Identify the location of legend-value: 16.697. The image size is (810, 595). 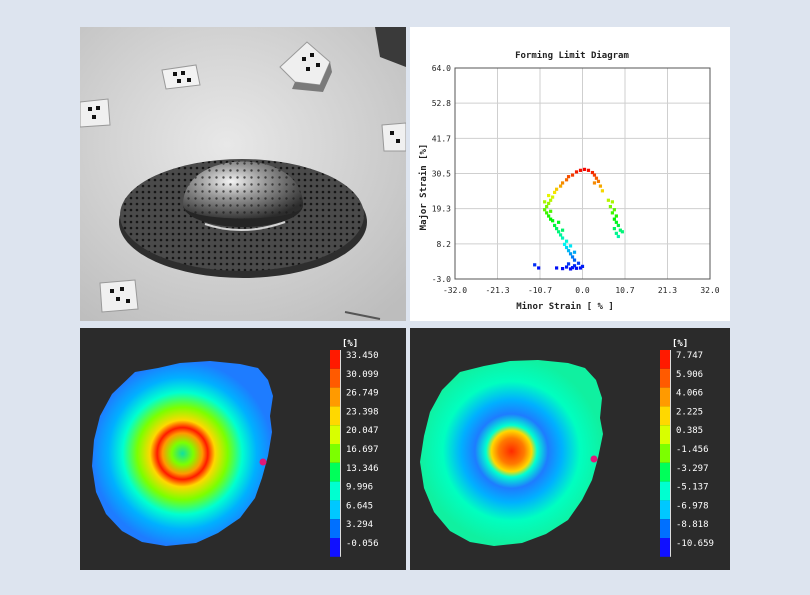
(362, 450).